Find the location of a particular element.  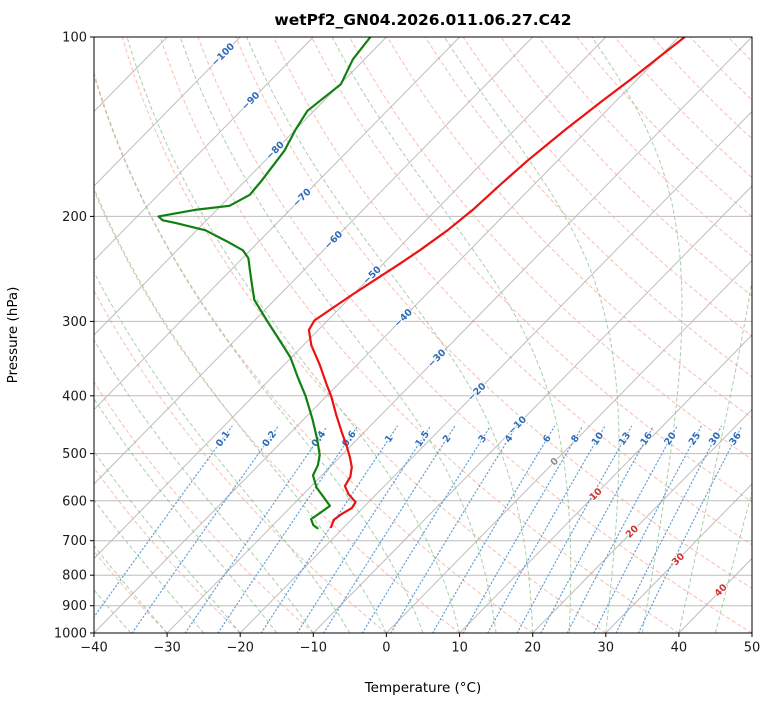

x-tick-label: 20 is located at coordinates (532, 648).